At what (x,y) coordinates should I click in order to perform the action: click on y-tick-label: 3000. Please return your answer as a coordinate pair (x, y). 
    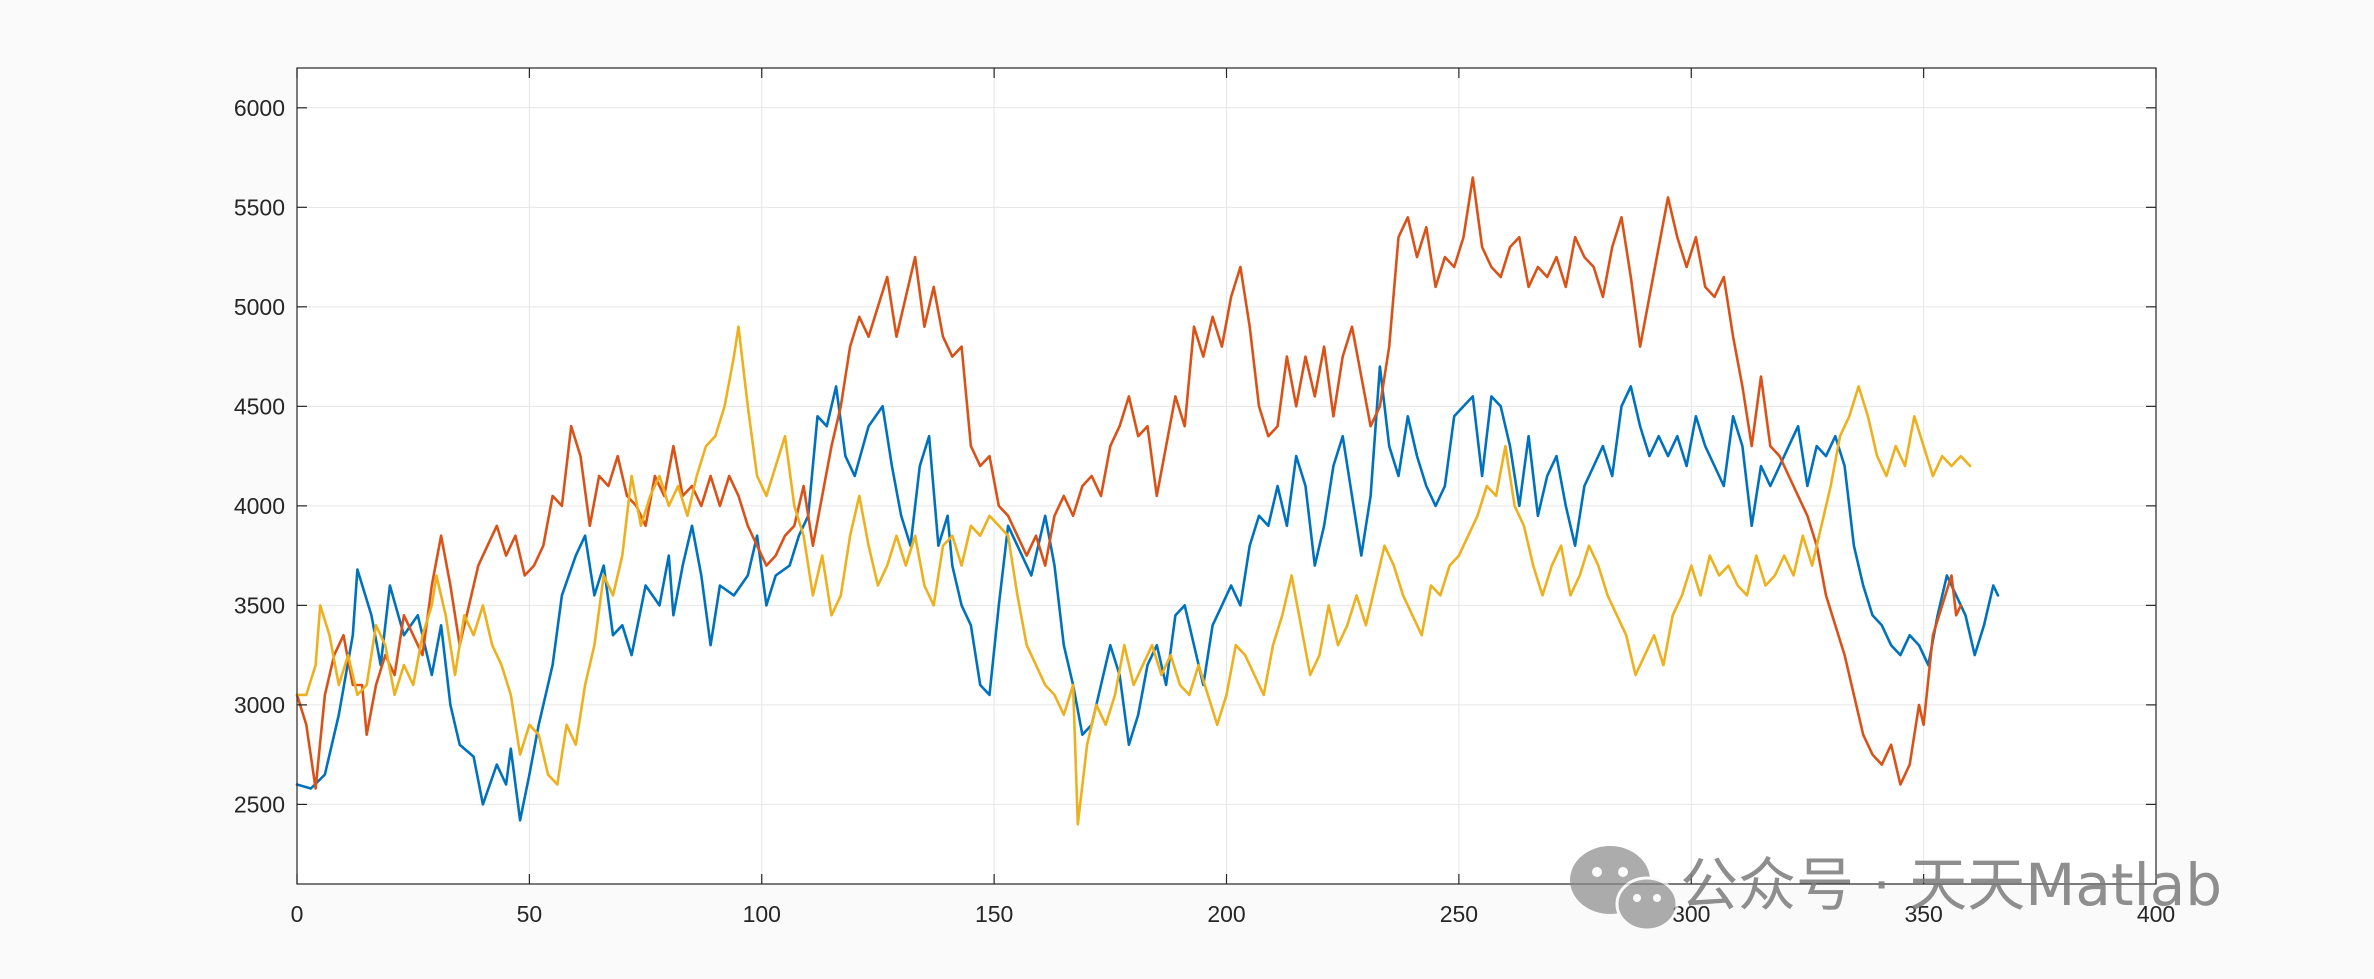
    Looking at the image, I should click on (259, 705).